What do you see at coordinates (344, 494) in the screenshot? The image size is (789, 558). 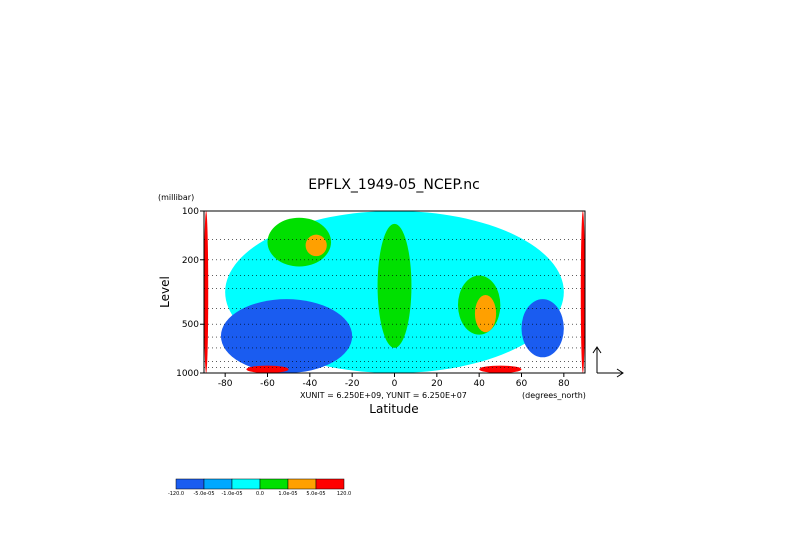 I see `colorbar-label: 120.0` at bounding box center [344, 494].